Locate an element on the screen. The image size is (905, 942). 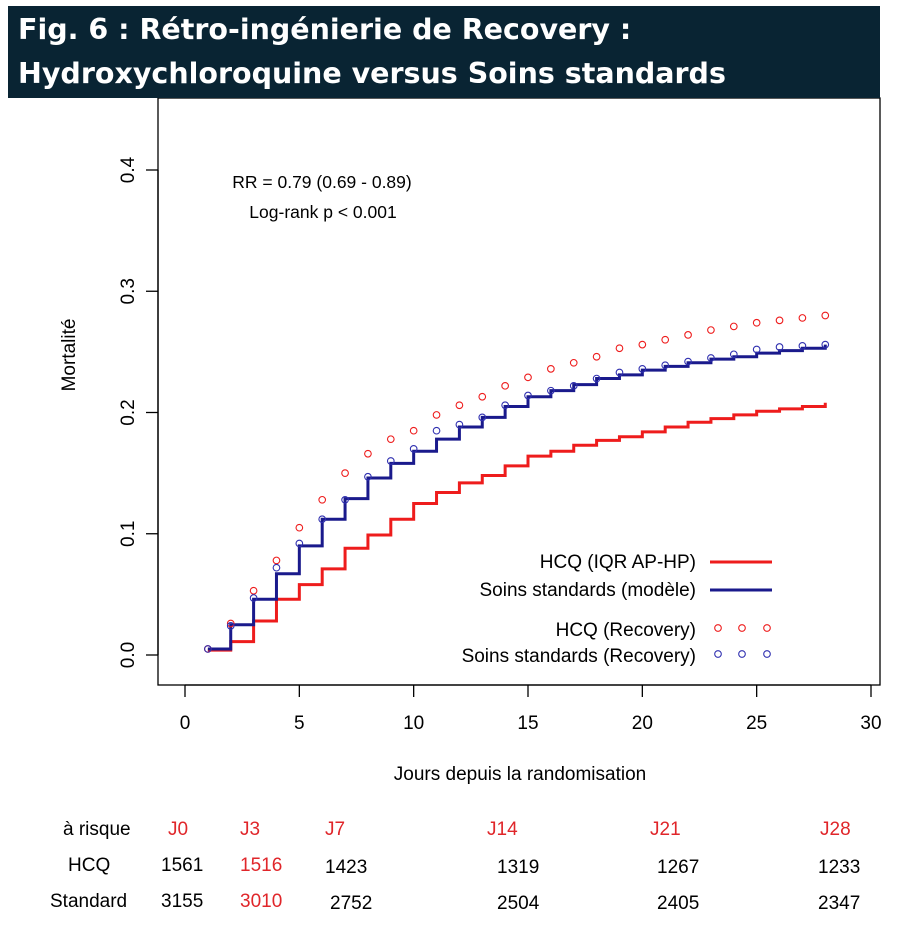
y-axis: 0.0 0.1 0.2 0.3 0.4 is located at coordinates (138, 412).